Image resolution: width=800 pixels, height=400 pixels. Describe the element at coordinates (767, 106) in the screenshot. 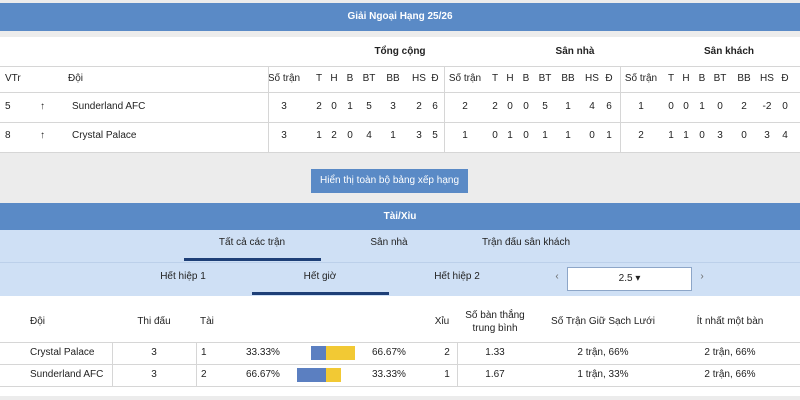

I see `standing-away-cell: -2` at that location.